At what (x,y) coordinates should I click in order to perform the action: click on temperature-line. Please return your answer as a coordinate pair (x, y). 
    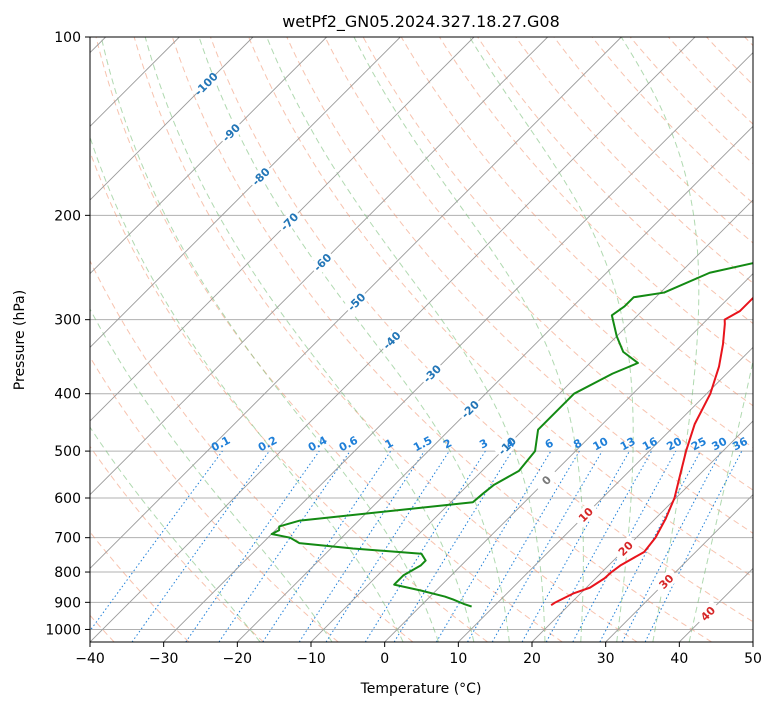
    Looking at the image, I should click on (651, 451).